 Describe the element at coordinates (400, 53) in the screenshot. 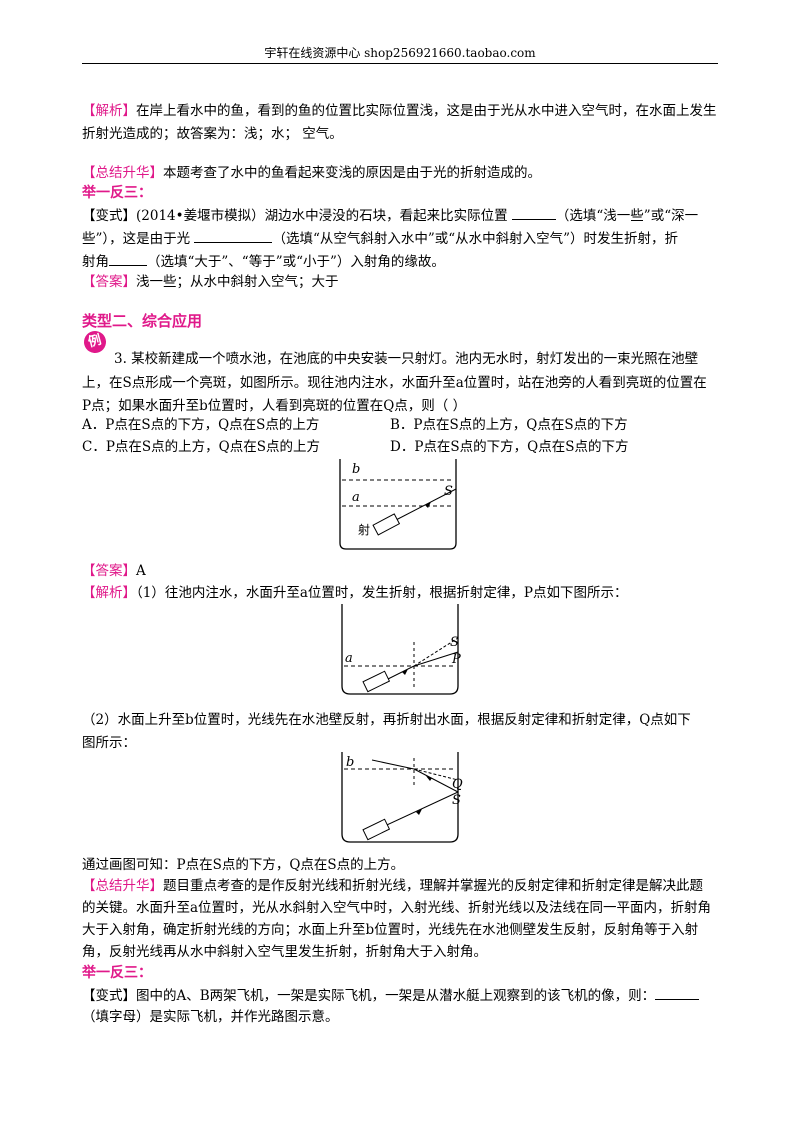

I see `page-header: 宇轩在线资源中心 shop256921660.taobao.com` at that location.